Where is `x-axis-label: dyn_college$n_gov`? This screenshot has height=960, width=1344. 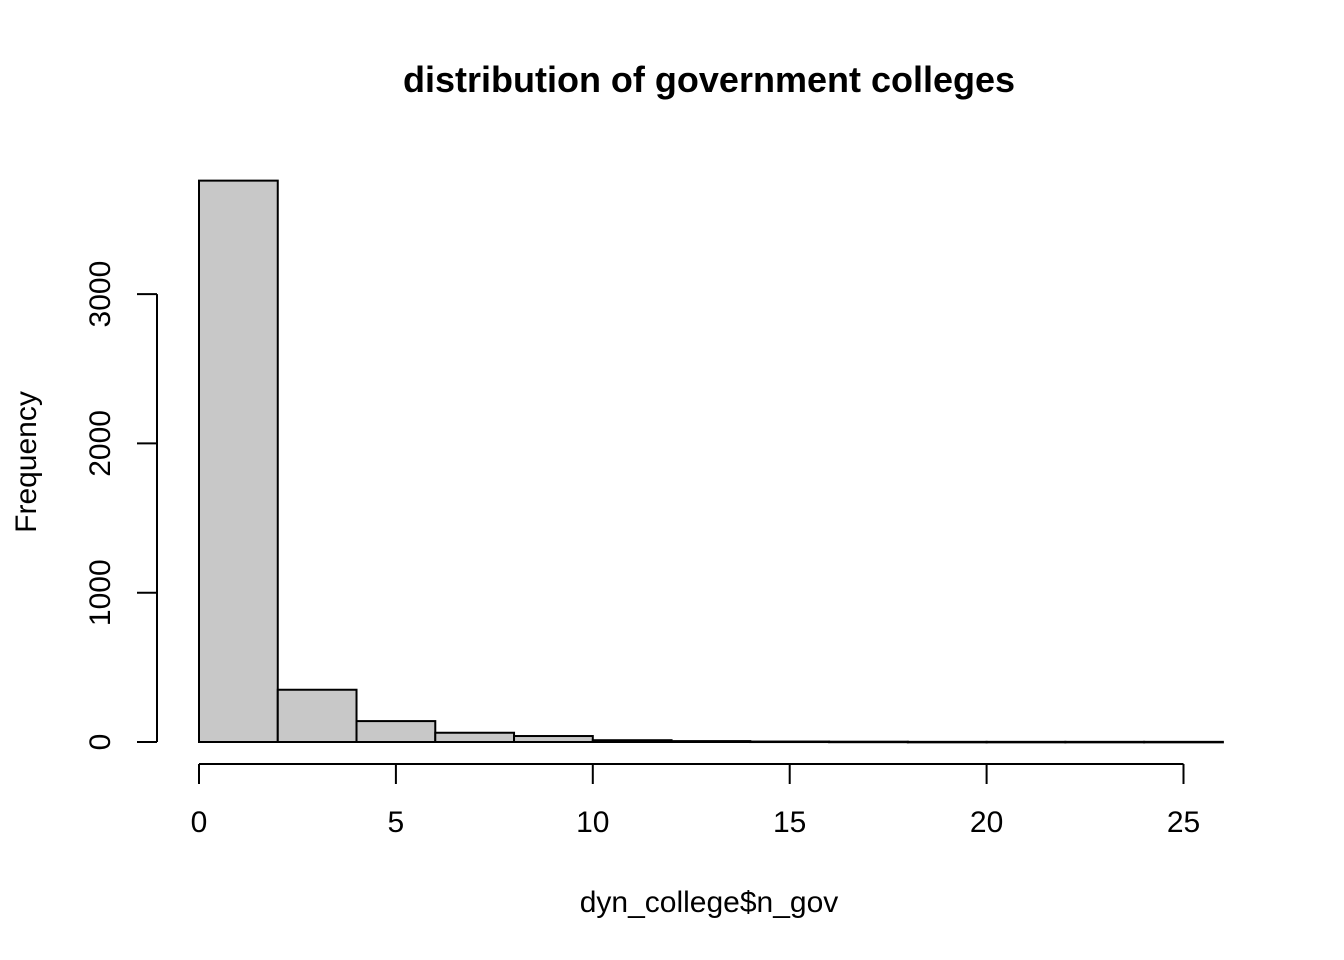
x-axis-label: dyn_college$n_gov is located at coordinates (709, 902).